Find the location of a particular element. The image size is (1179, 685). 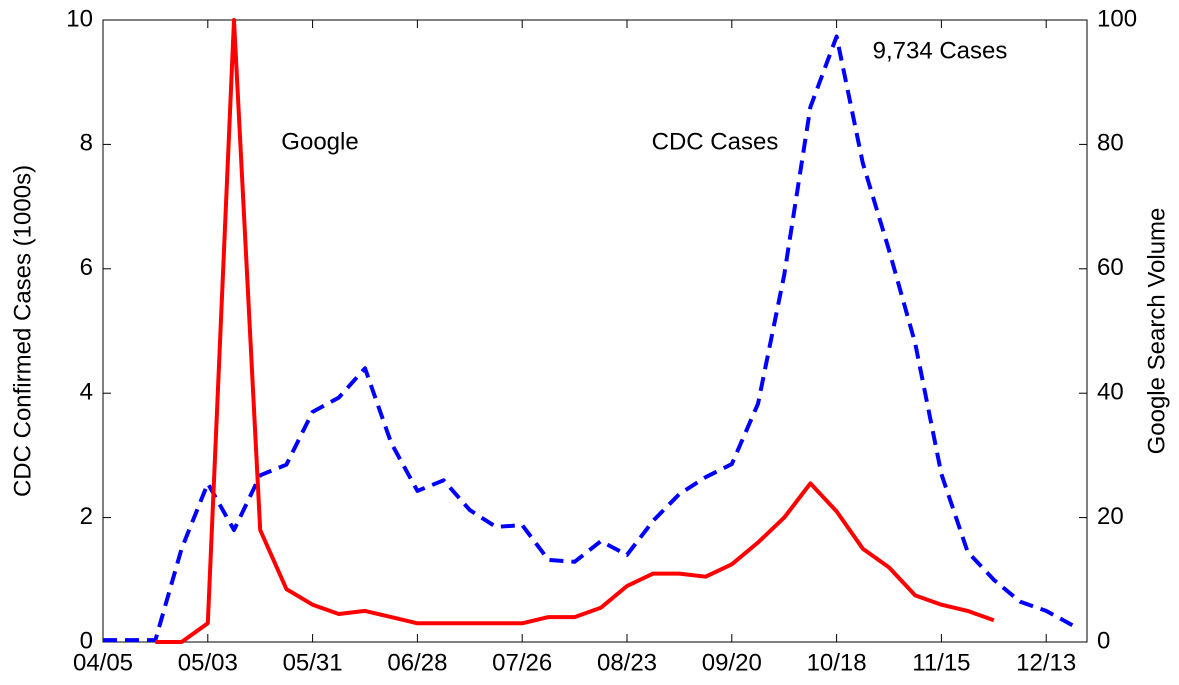

x-tick-label: 07/26 is located at coordinates (522, 662).